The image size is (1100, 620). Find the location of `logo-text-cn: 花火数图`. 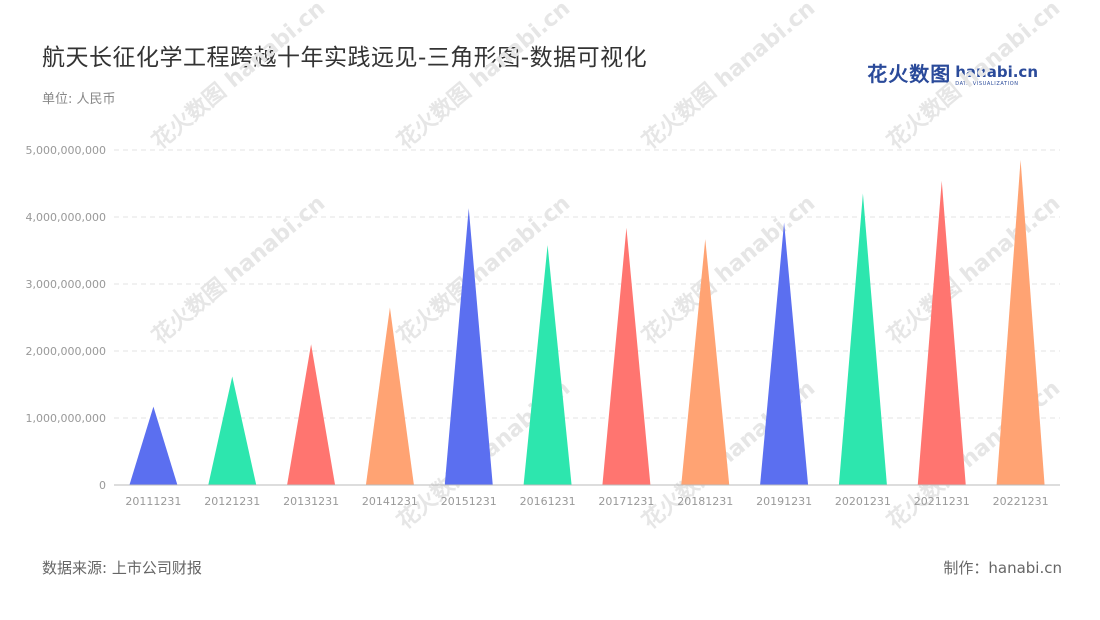

logo-text-cn: 花火数图 is located at coordinates (909, 74).